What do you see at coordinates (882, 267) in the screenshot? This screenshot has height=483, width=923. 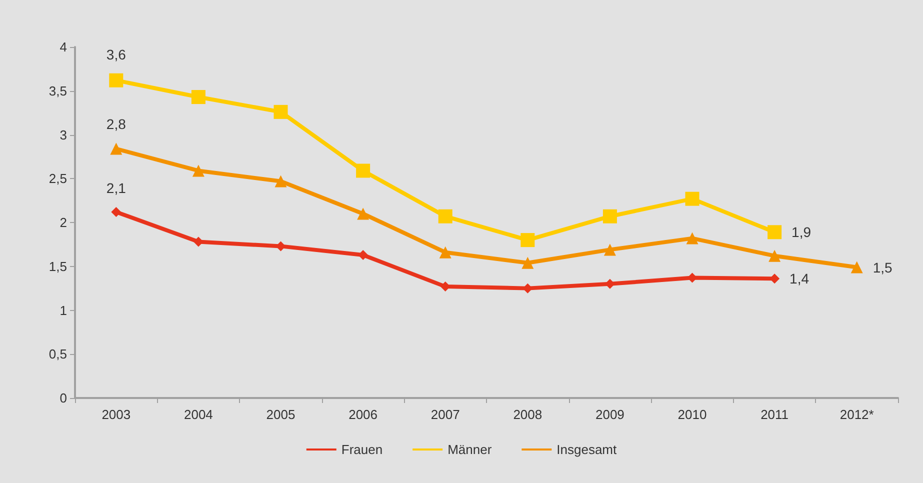 I see `data-label: 1,5` at bounding box center [882, 267].